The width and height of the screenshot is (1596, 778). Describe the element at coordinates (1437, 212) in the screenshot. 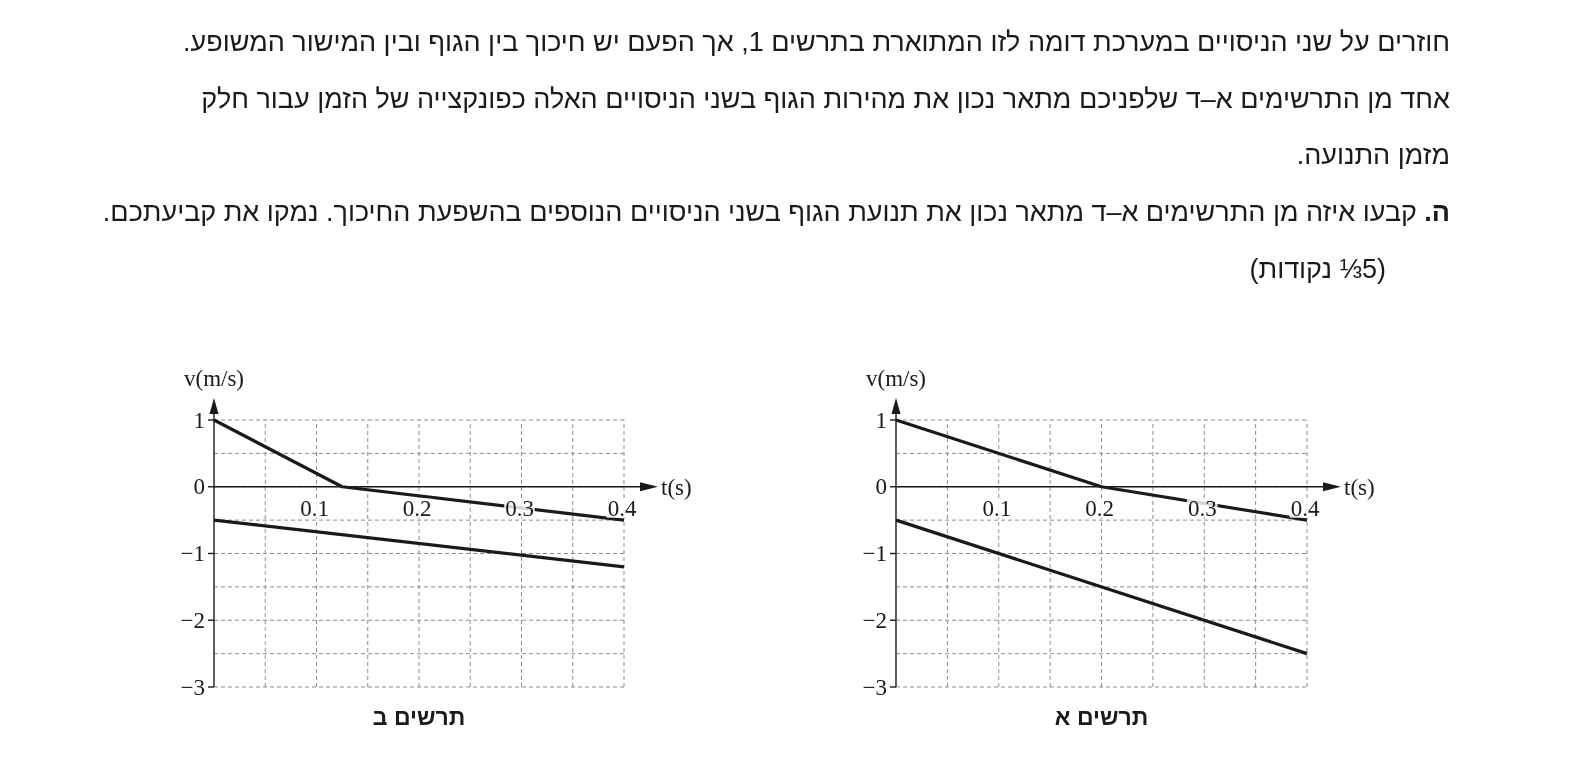

I see `text: ה.` at that location.